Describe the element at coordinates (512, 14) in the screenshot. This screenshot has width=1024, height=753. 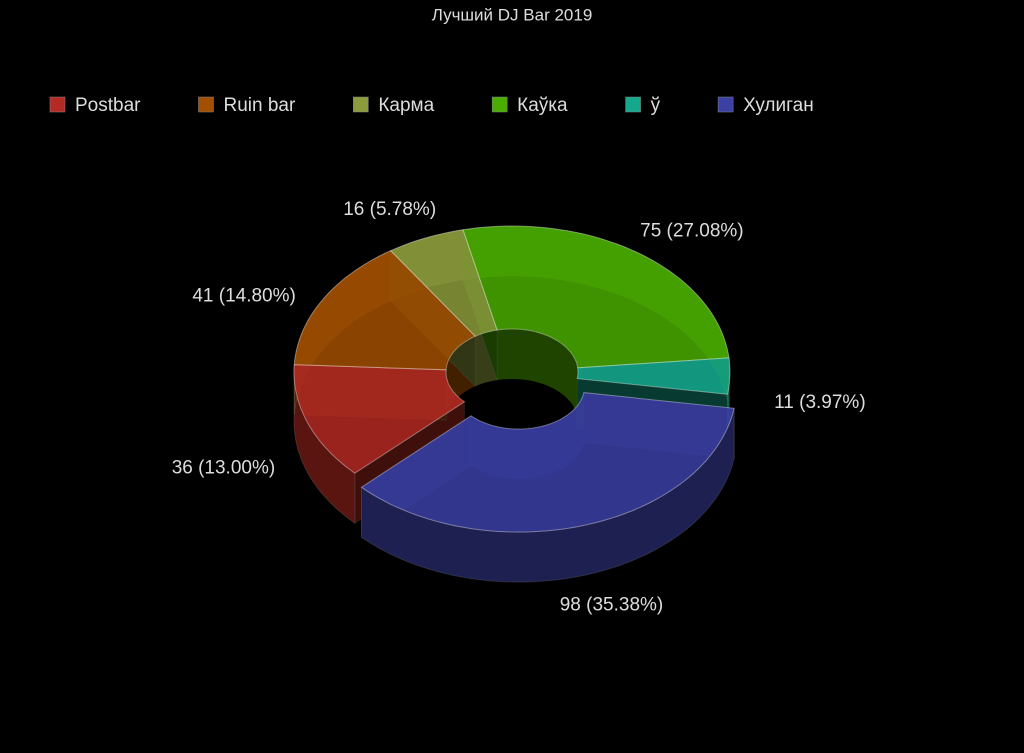
I see `chart-title: Лучший DJ Bar 2019` at that location.